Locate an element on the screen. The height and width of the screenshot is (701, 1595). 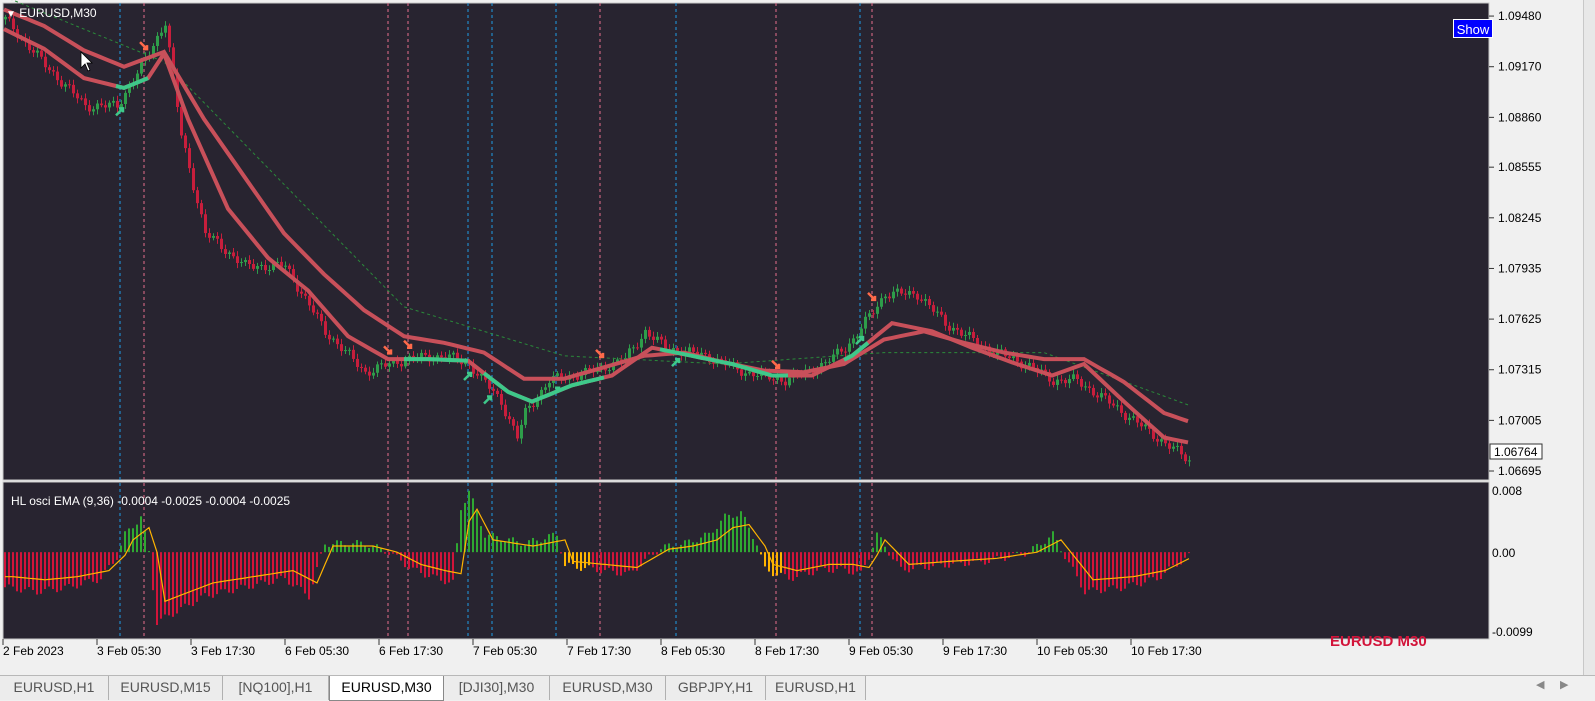
tab-gbpjpy-h1: GBPJPY,H1 is located at coordinates (716, 688).